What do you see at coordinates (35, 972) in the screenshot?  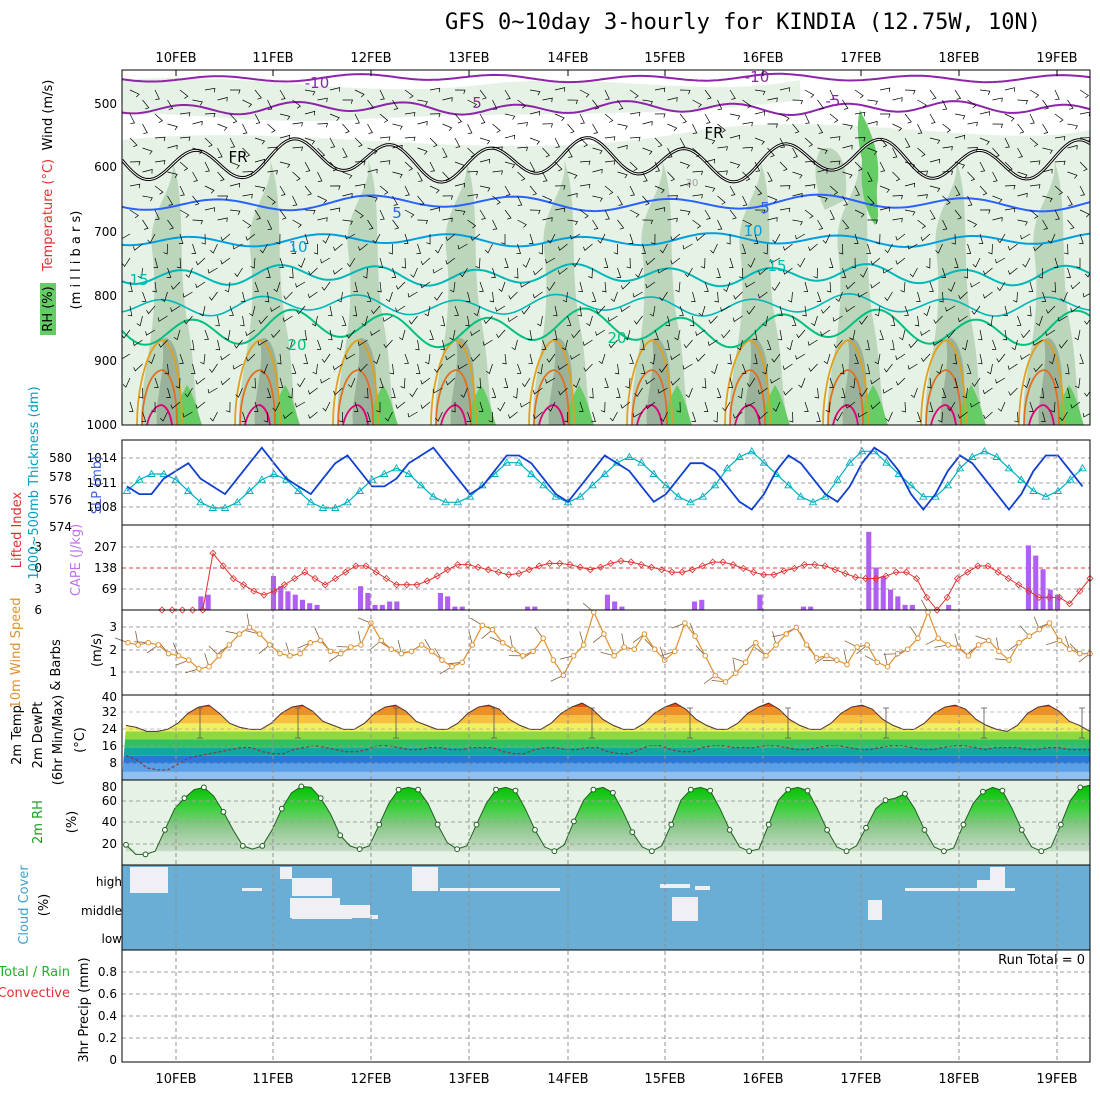 I see `precip-label-total: Total / Rain` at bounding box center [35, 972].